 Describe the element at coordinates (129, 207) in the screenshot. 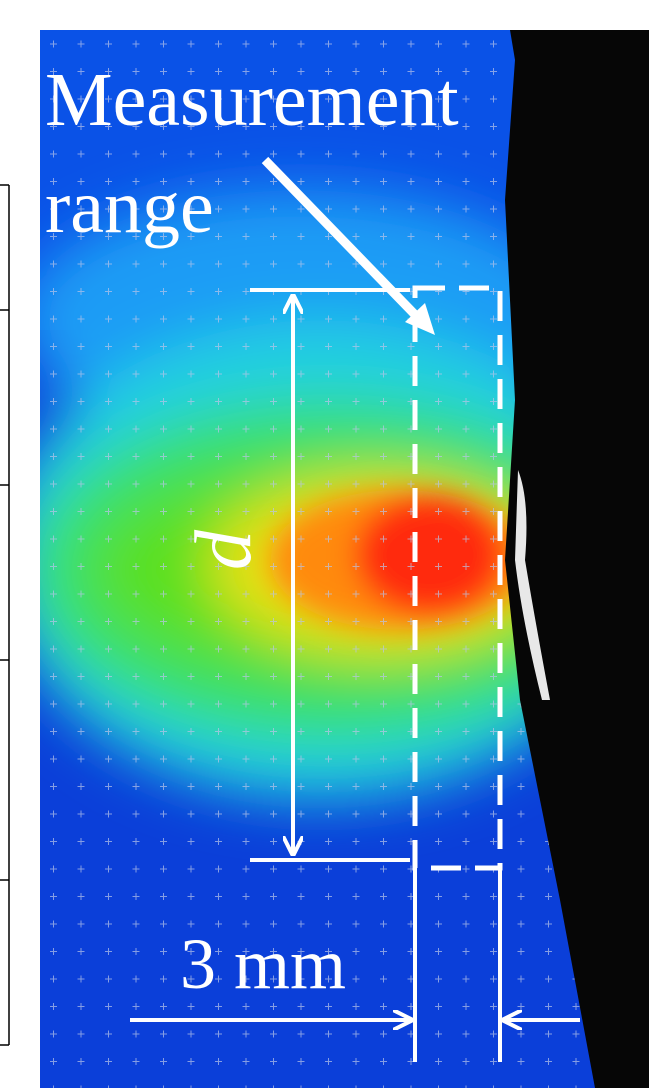

I see `annotation-line2: range` at that location.